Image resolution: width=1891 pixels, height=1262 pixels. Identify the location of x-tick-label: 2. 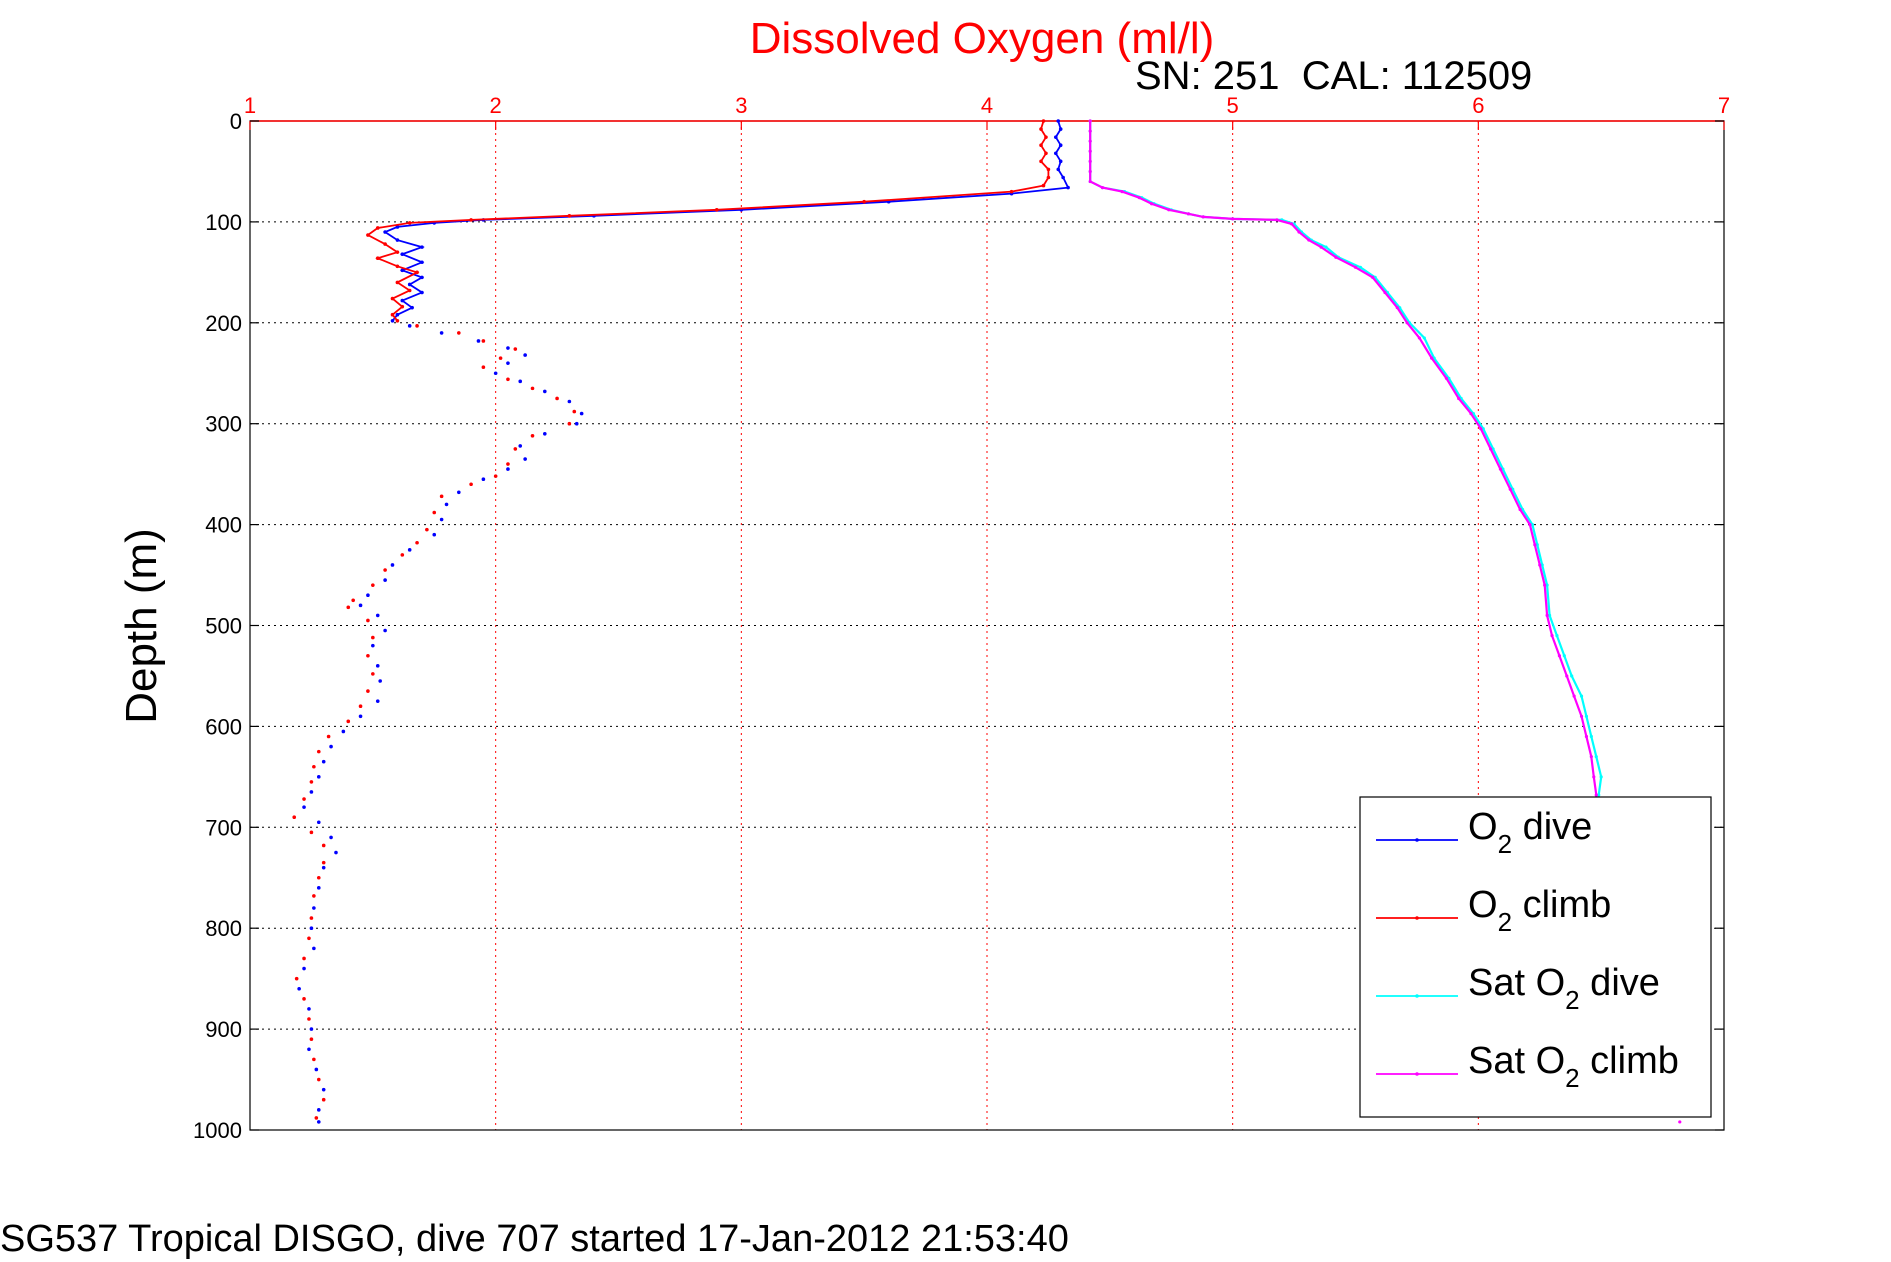
(496, 105).